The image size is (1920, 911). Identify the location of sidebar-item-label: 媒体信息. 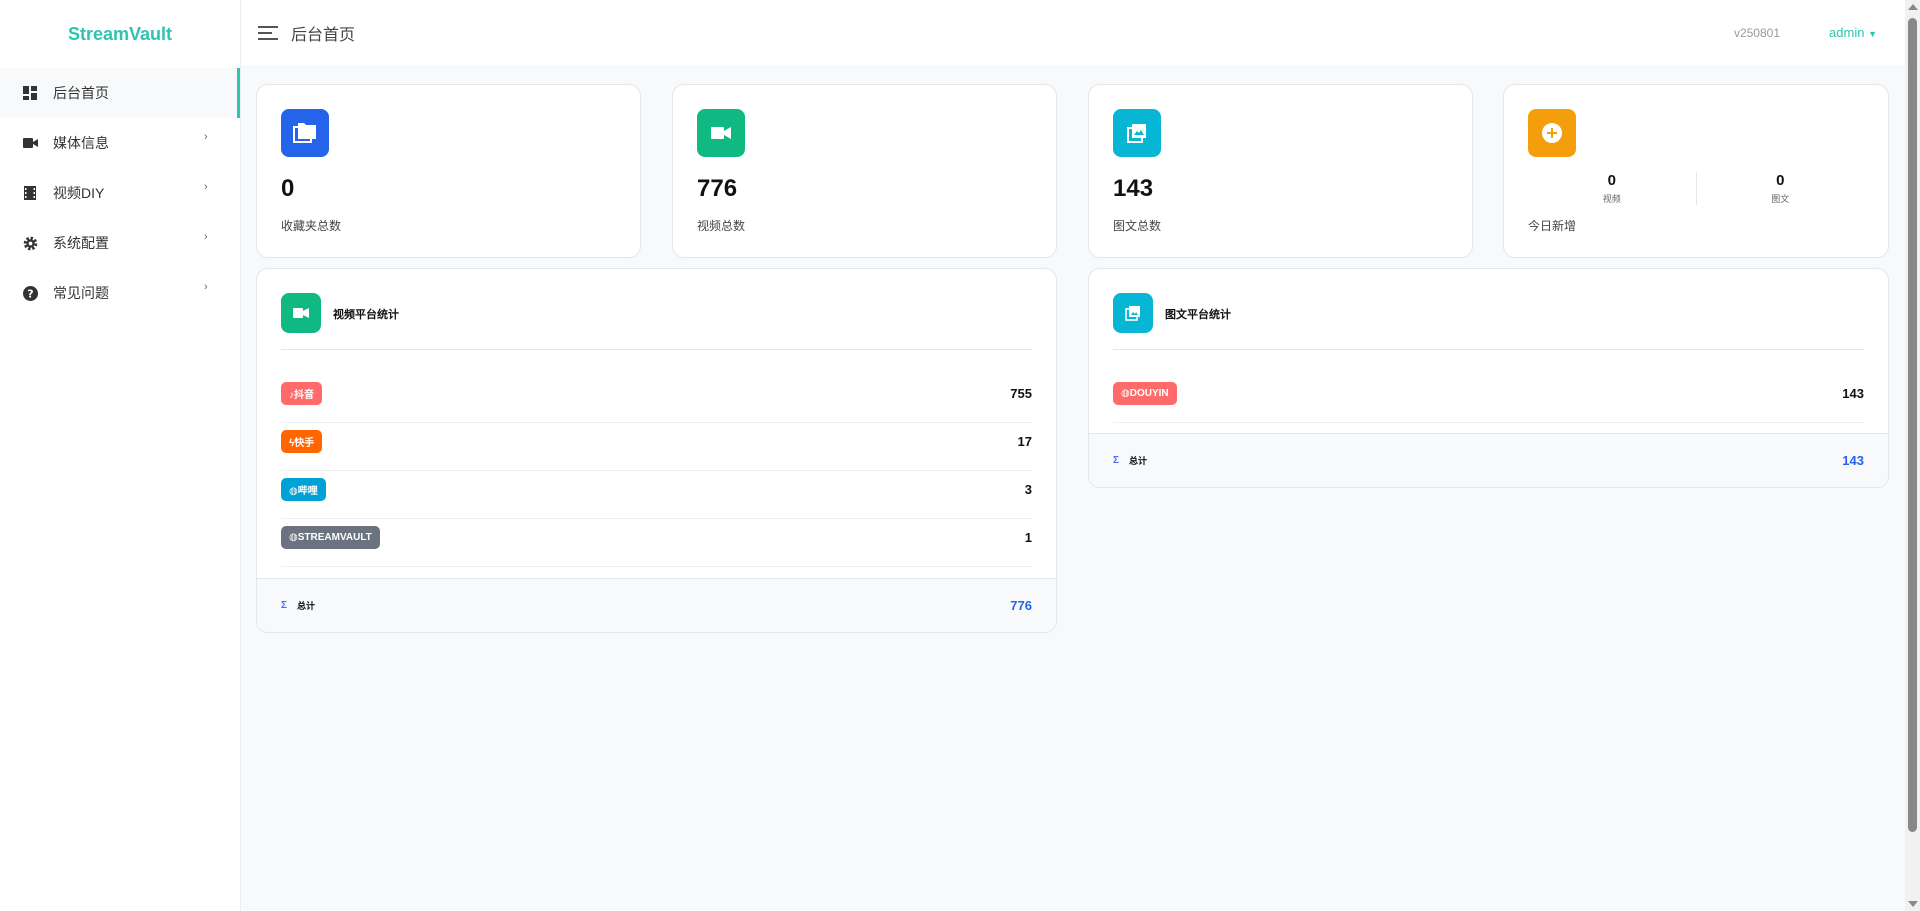
(81, 143).